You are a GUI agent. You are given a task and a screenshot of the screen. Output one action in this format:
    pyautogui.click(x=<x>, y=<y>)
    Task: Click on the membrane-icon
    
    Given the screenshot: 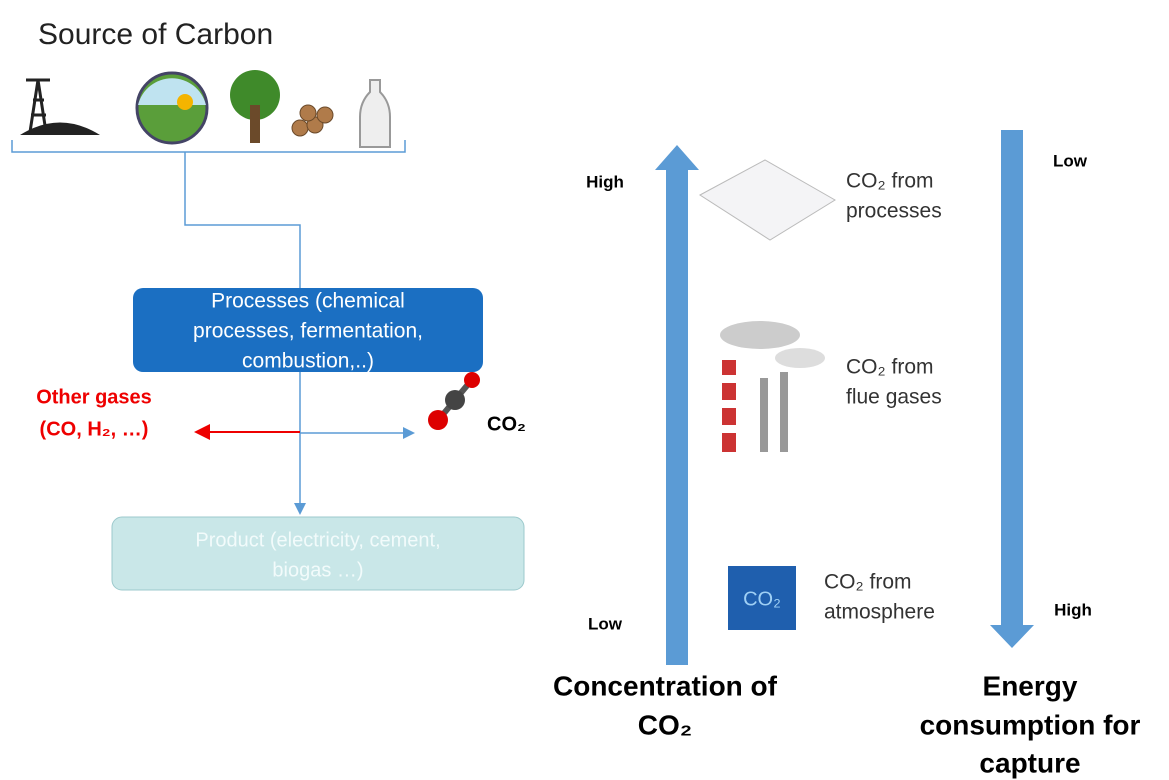 What is the action you would take?
    pyautogui.click(x=767, y=200)
    